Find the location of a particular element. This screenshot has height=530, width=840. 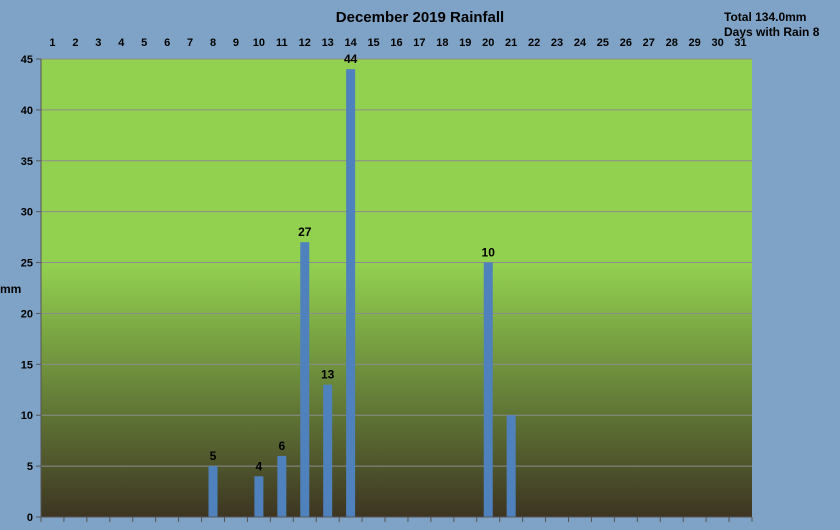

x-tick-label: 28 is located at coordinates (672, 43).